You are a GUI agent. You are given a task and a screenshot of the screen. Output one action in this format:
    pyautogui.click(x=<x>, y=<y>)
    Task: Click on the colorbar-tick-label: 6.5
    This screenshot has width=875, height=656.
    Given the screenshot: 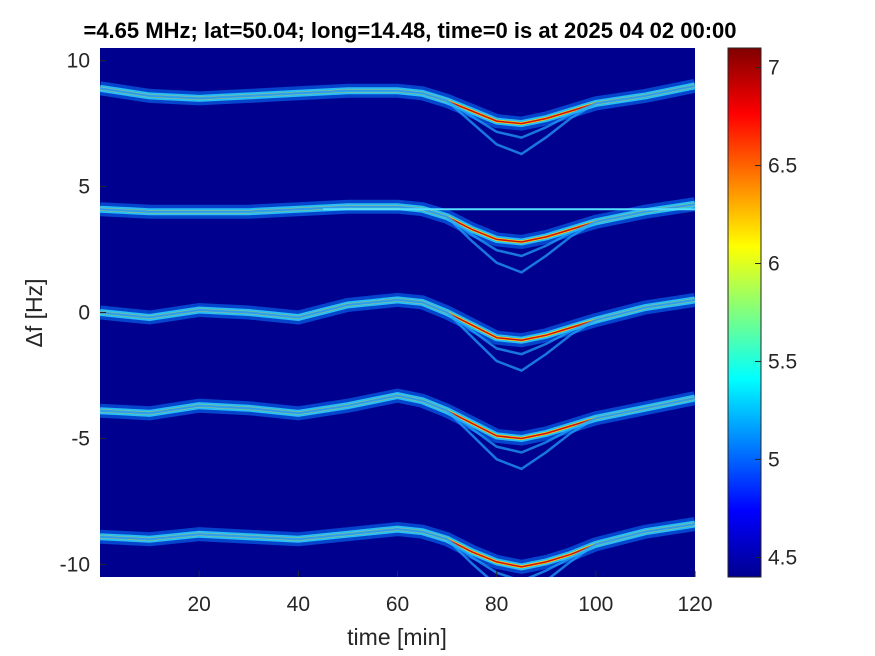 What is the action you would take?
    pyautogui.click(x=782, y=166)
    